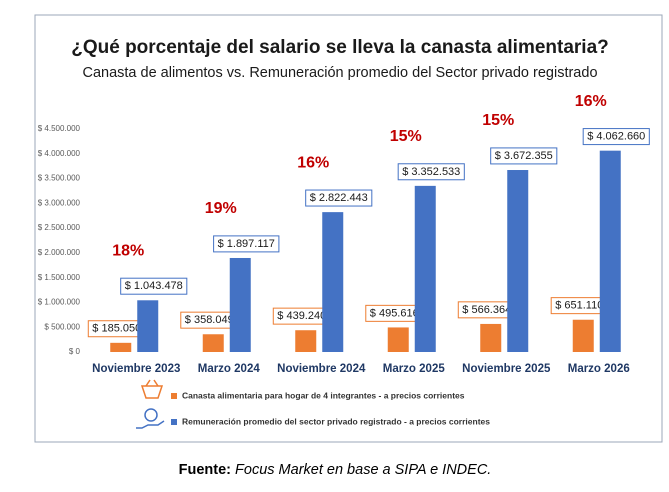  I want to click on percentage-label: 18%, so click(128, 251).